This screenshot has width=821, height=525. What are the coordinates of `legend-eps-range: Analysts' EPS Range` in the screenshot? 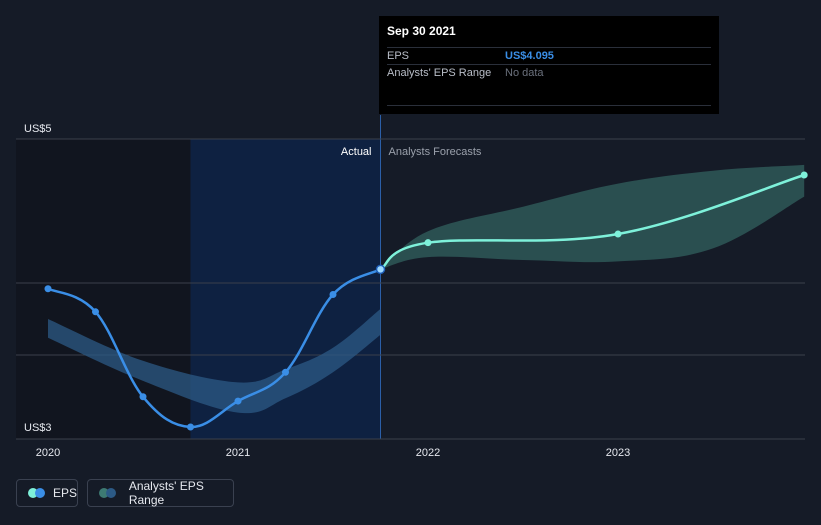 It's located at (160, 493).